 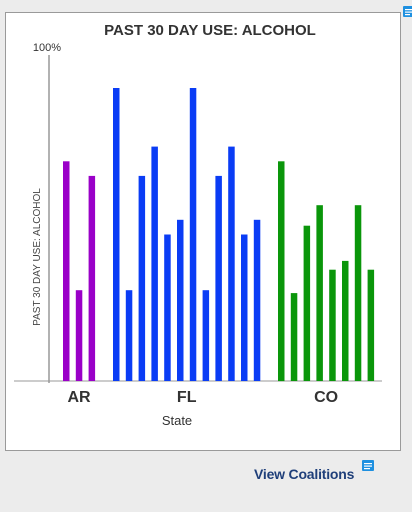 What do you see at coordinates (79, 397) in the screenshot?
I see `x-tick-label-ar: AR` at bounding box center [79, 397].